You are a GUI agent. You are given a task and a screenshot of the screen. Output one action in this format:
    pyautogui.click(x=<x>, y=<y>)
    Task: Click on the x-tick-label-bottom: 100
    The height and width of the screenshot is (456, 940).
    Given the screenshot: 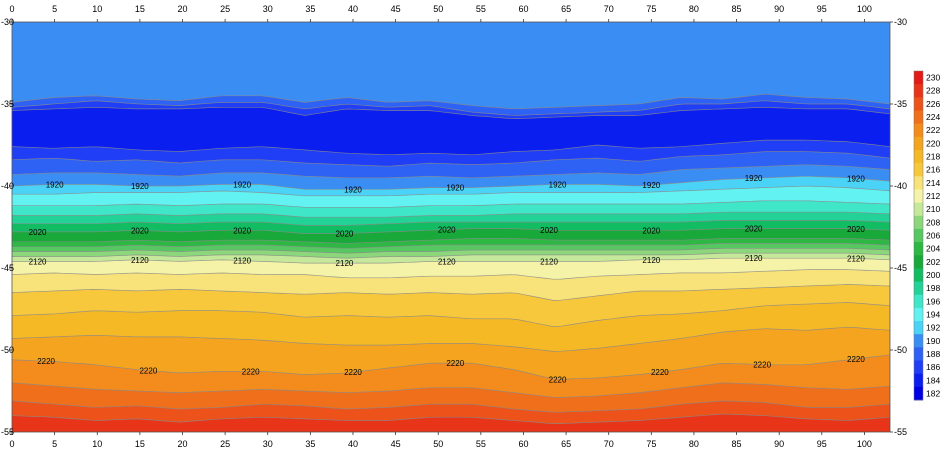 What is the action you would take?
    pyautogui.click(x=864, y=444)
    